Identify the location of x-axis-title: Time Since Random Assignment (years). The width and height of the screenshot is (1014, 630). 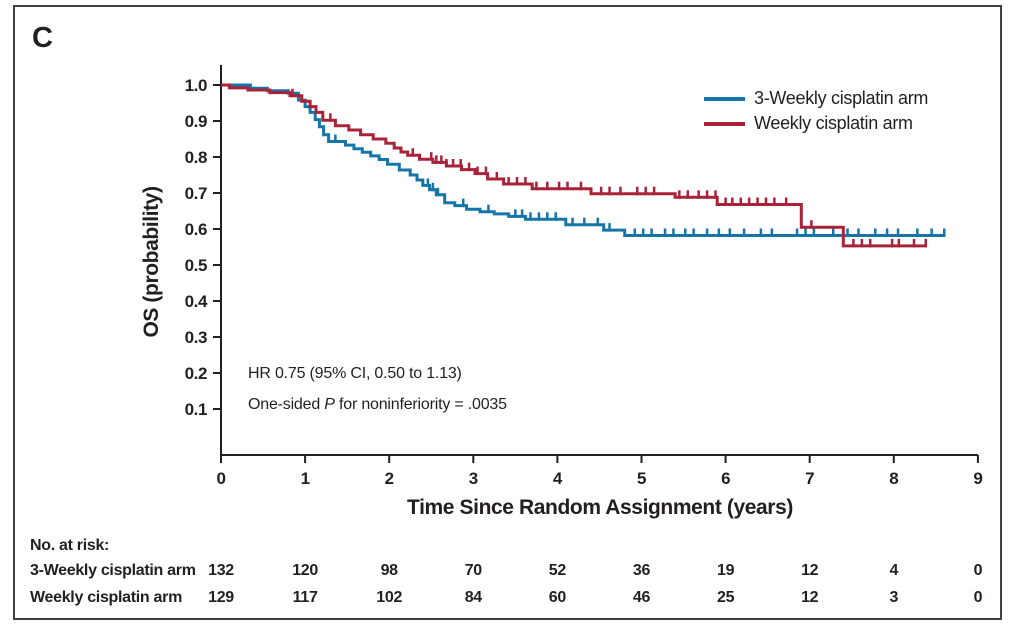
(600, 507).